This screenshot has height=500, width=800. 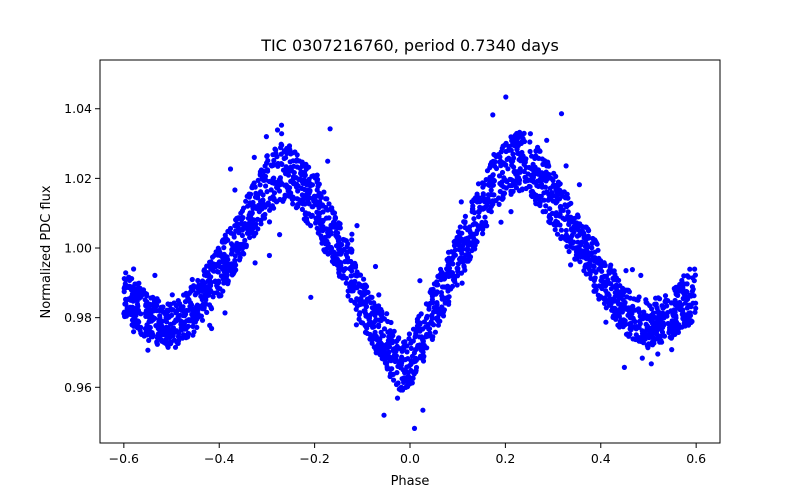 I want to click on x-tick-label: 0.6, so click(x=696, y=458).